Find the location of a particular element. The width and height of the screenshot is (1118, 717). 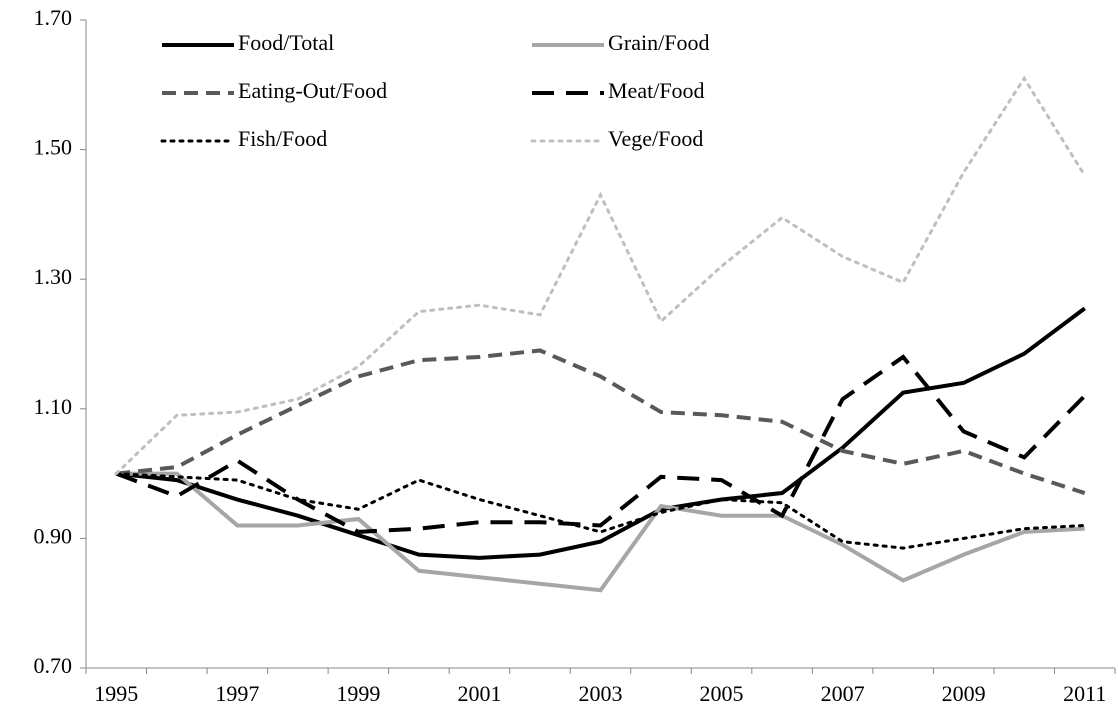

y-tick-label: 1.50 is located at coordinates (53, 147).